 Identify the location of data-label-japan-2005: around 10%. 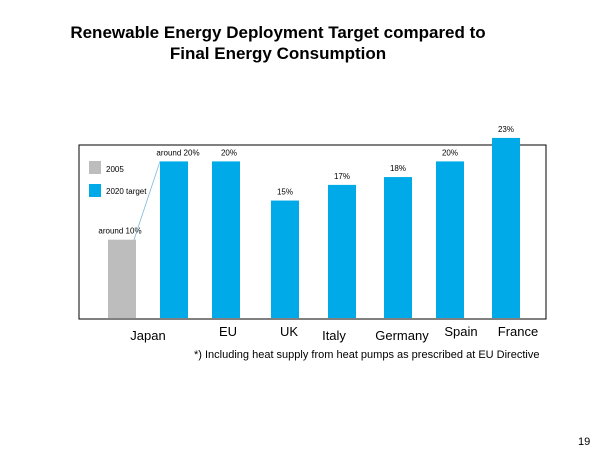
(119, 231).